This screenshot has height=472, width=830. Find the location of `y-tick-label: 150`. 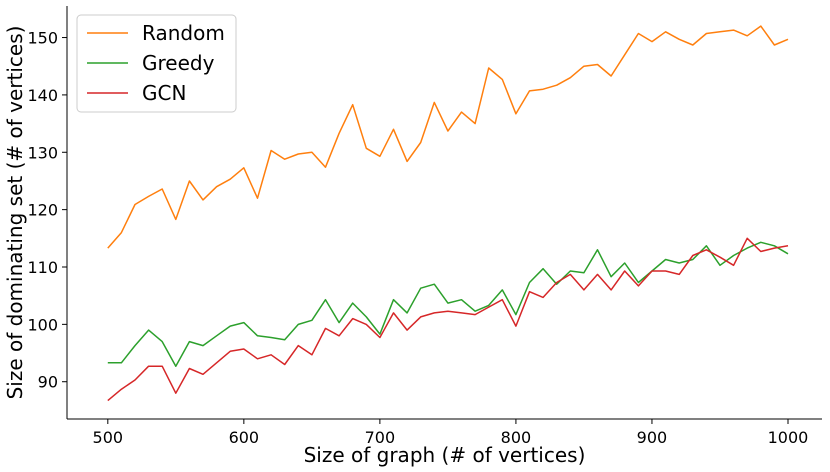

y-tick-label: 150 is located at coordinates (42, 38).